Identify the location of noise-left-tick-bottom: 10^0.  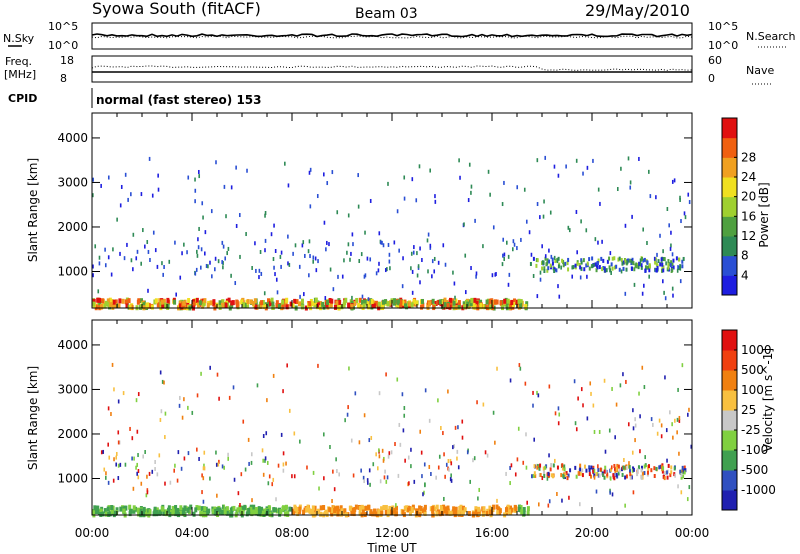
(63, 45).